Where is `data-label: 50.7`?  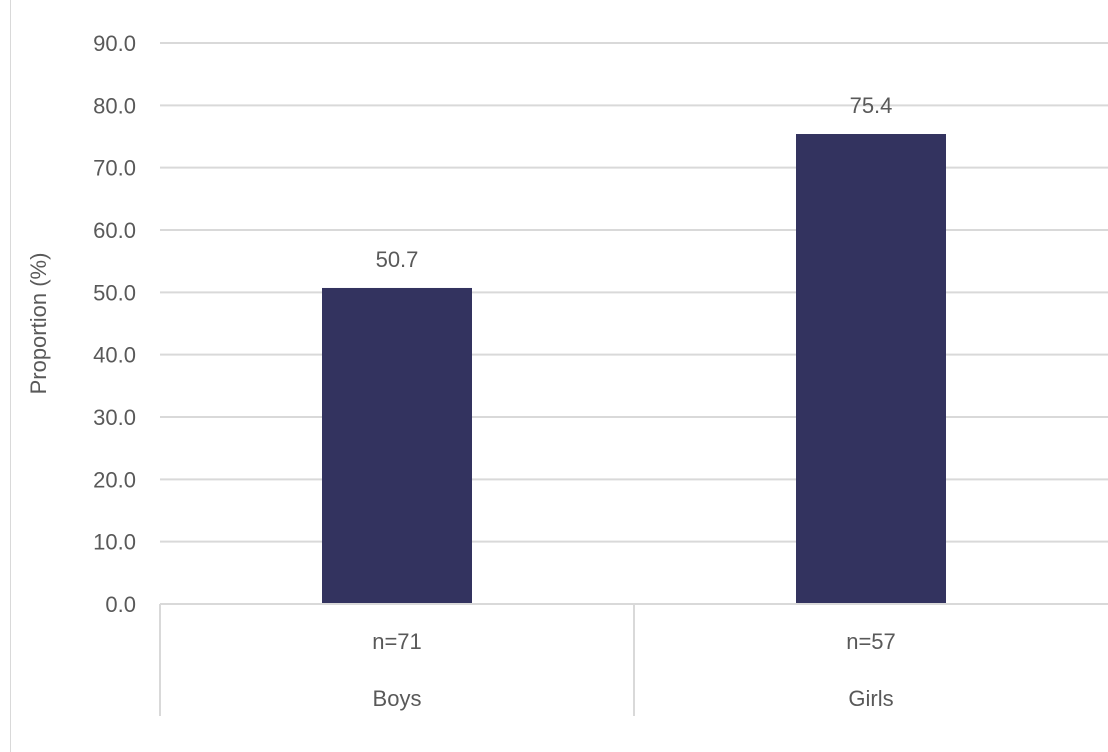 data-label: 50.7 is located at coordinates (397, 259).